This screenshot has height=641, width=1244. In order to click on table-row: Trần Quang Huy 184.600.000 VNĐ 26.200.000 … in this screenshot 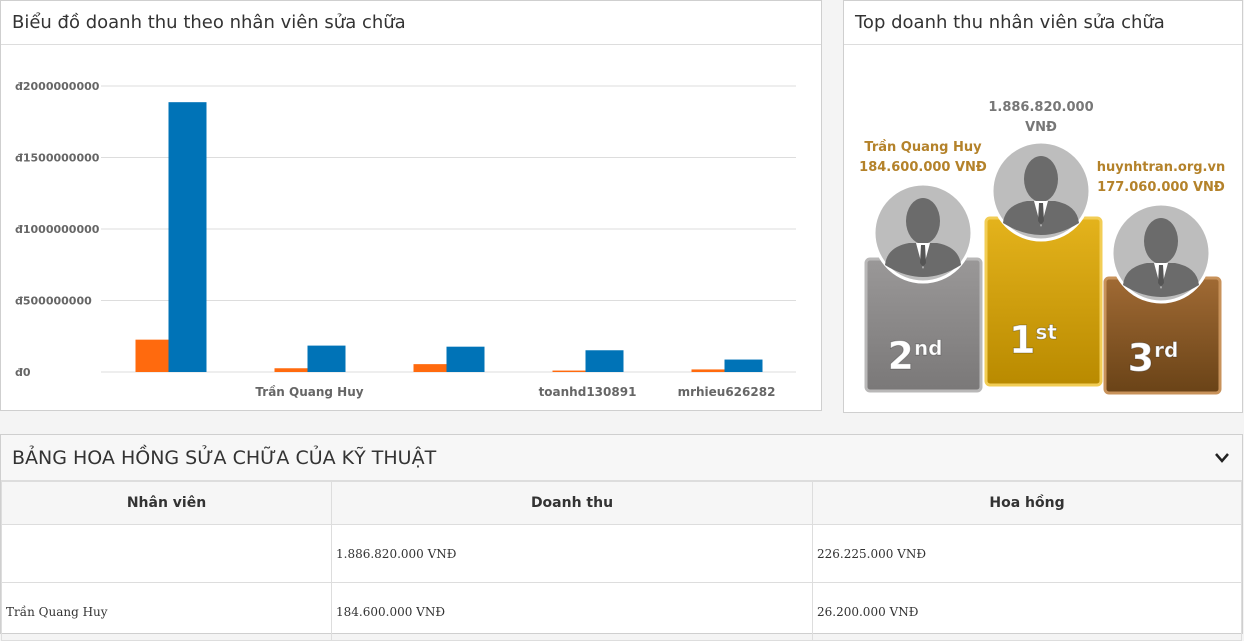, I will do `click(621, 611)`.